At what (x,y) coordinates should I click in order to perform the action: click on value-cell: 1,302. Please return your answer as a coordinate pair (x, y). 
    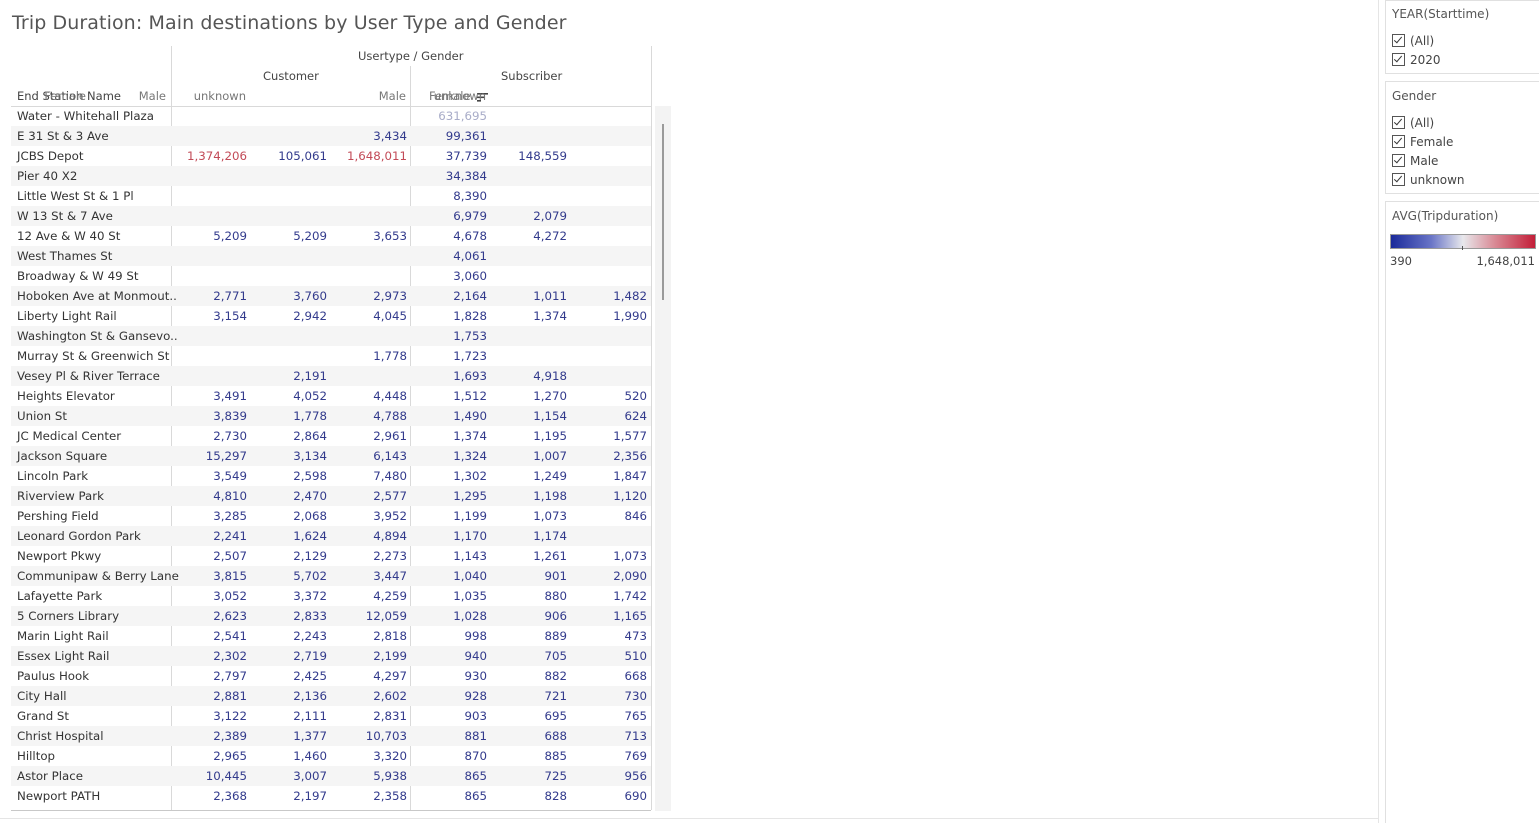
    Looking at the image, I should click on (470, 476).